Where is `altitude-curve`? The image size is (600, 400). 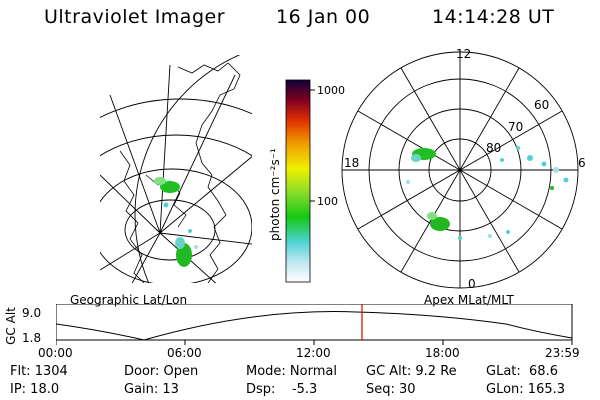
altitude-curve is located at coordinates (314, 326).